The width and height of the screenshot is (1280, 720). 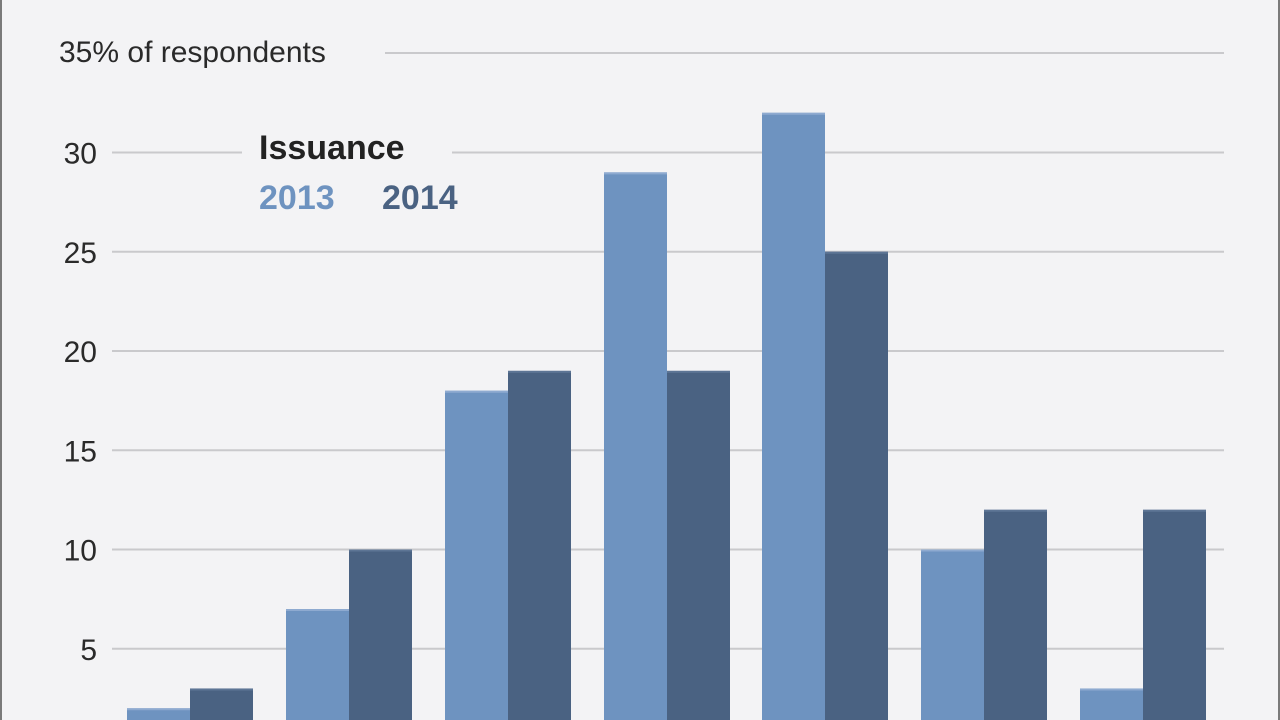 I want to click on legend-item-2014: 2014, so click(x=420, y=198).